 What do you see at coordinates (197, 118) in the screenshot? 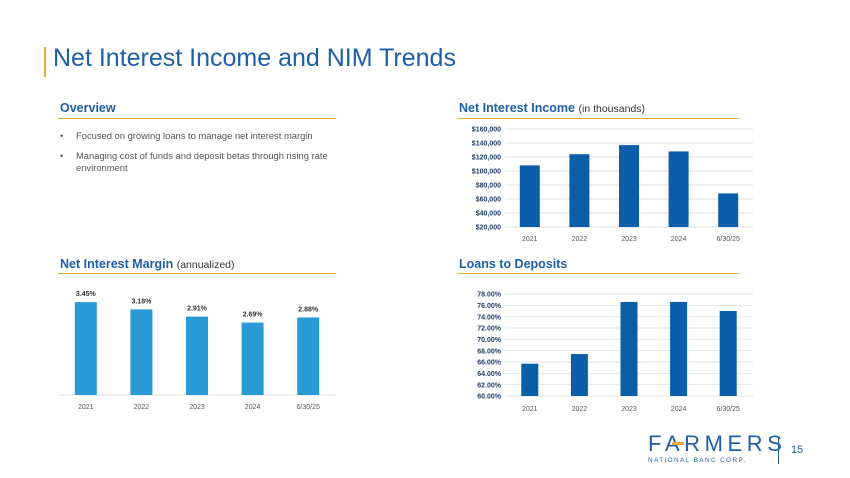
I see `overview-rule` at bounding box center [197, 118].